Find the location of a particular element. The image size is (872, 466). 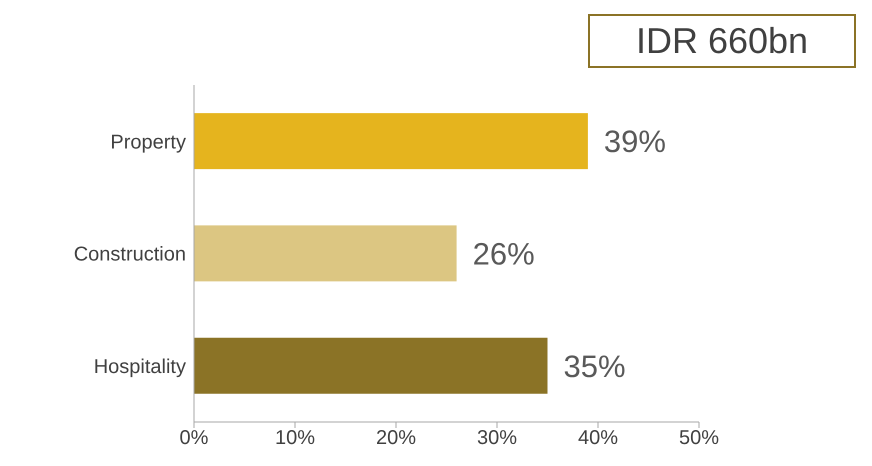

data-label: 26% is located at coordinates (503, 254).